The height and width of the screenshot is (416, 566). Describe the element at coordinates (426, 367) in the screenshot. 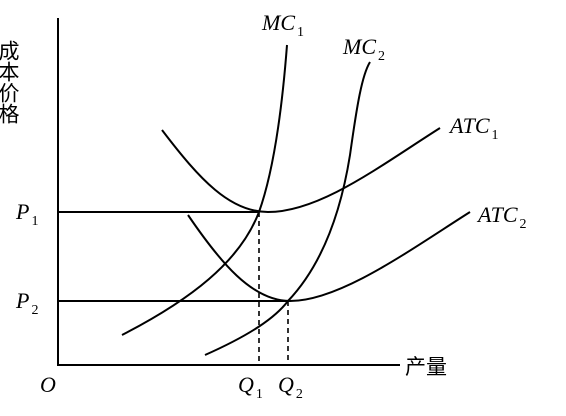

I see `x-axis-label: 产量` at that location.